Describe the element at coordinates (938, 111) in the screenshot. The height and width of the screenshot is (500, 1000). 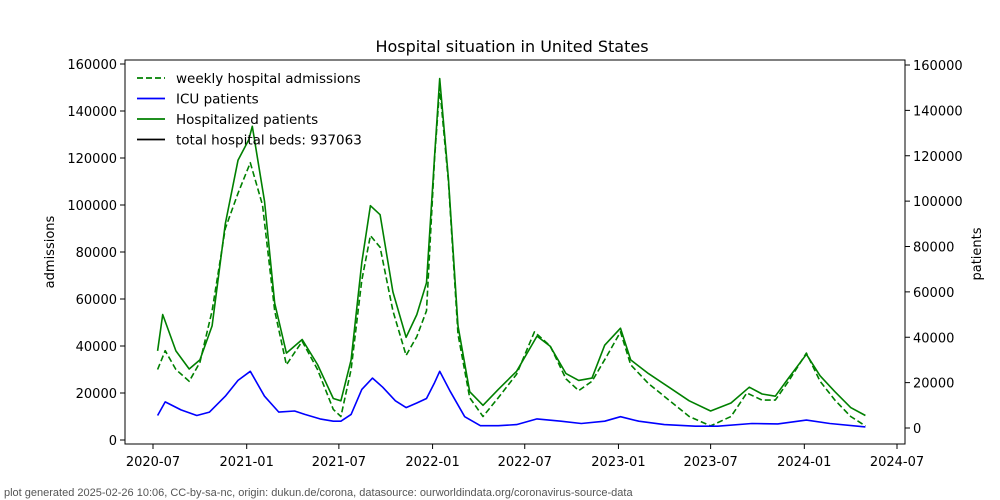
I see `y-tick-label-right: 140000` at that location.